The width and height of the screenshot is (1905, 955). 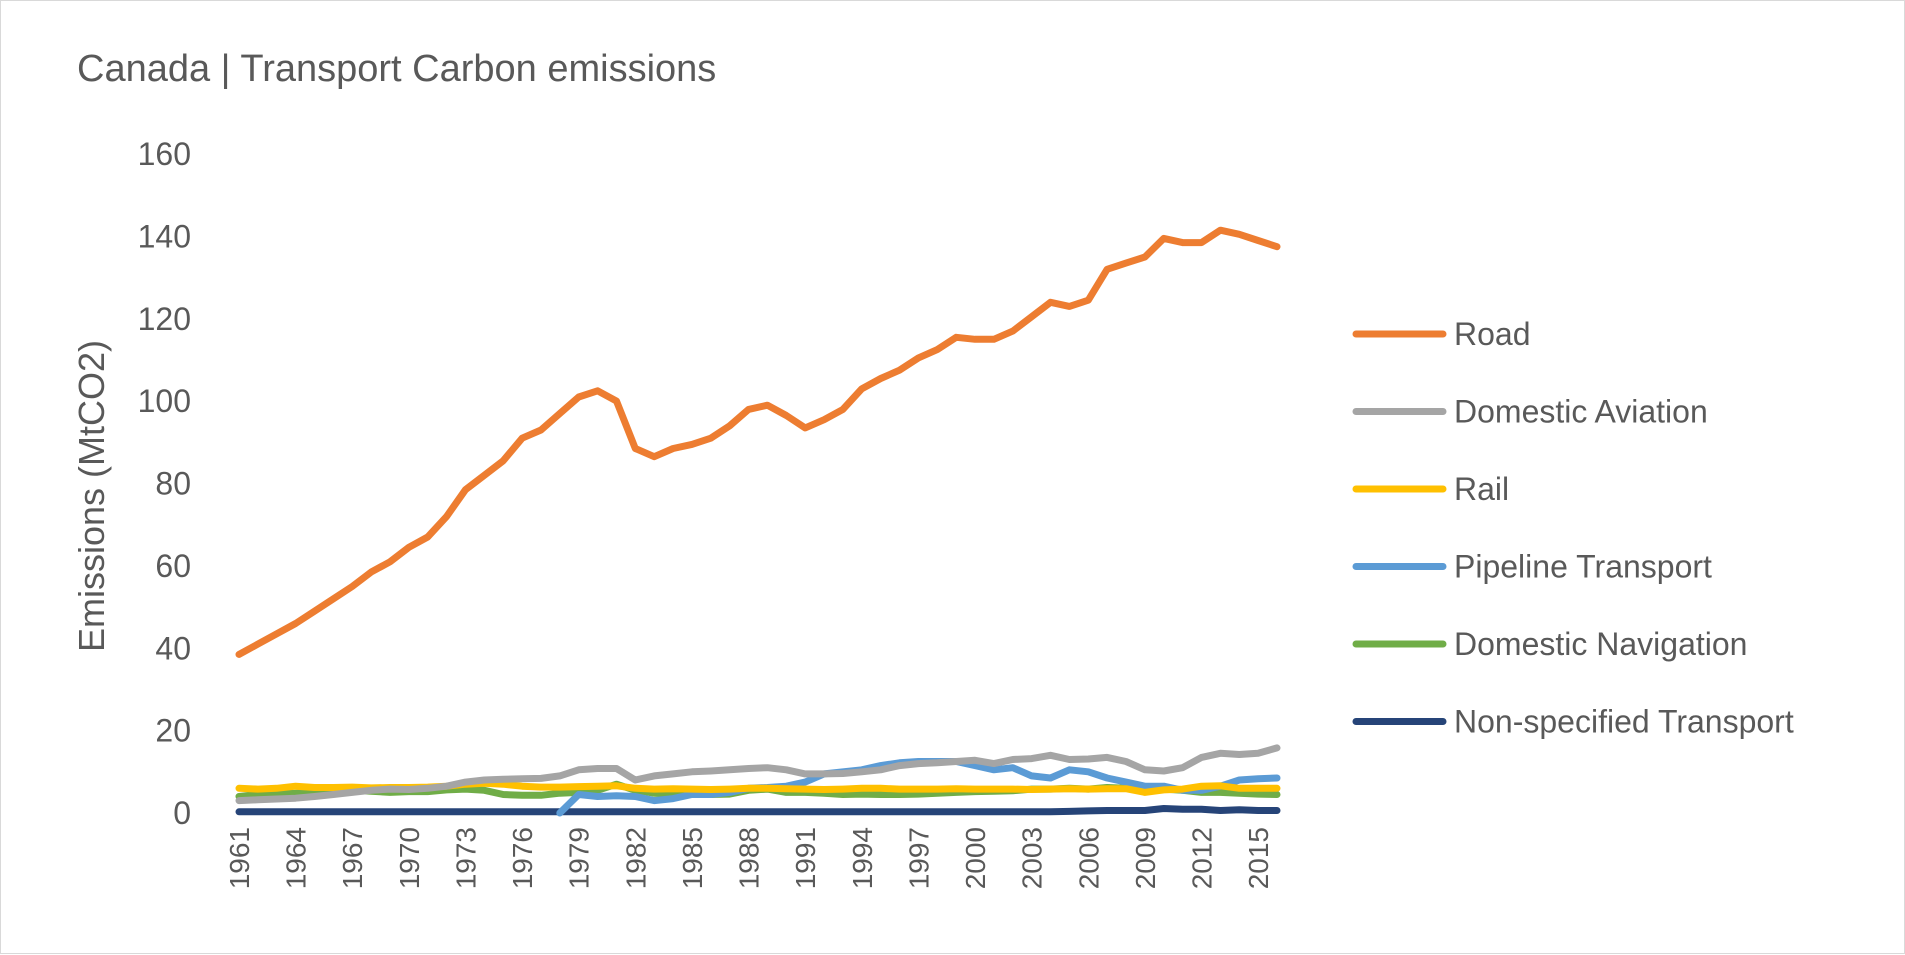 What do you see at coordinates (692, 858) in the screenshot?
I see `x-tick-label: 1985` at bounding box center [692, 858].